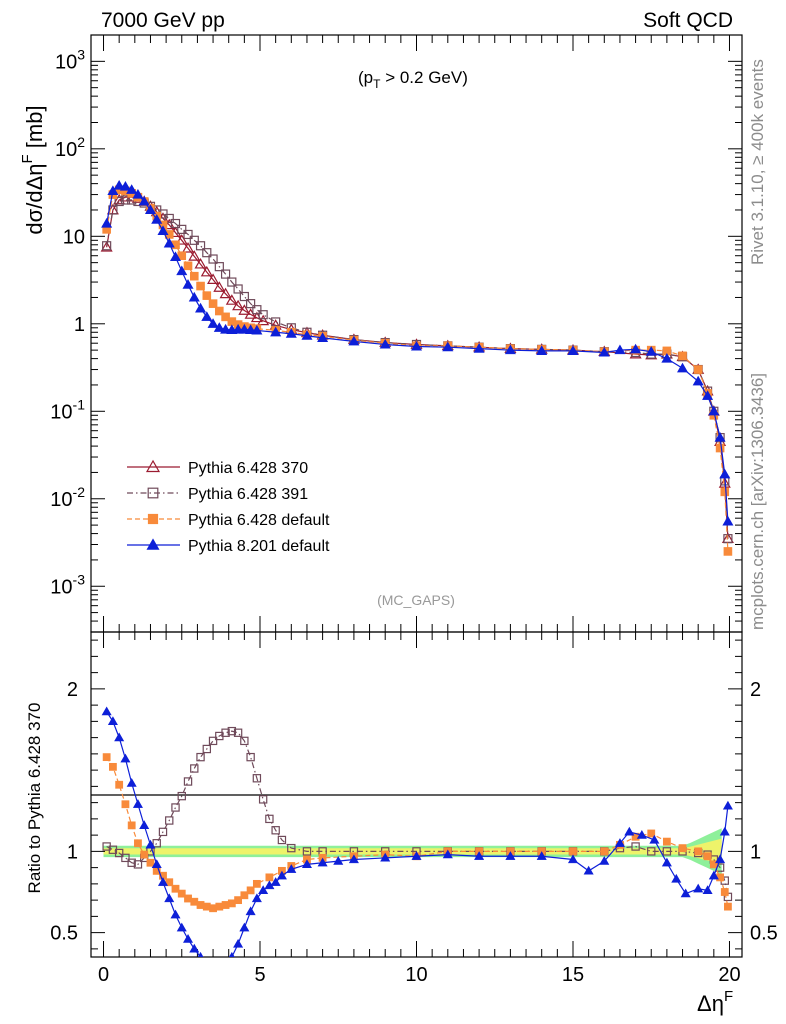 This screenshot has height=1024, width=786. What do you see at coordinates (72, 690) in the screenshot?
I see `ratio-y-tick-label: 2` at bounding box center [72, 690].